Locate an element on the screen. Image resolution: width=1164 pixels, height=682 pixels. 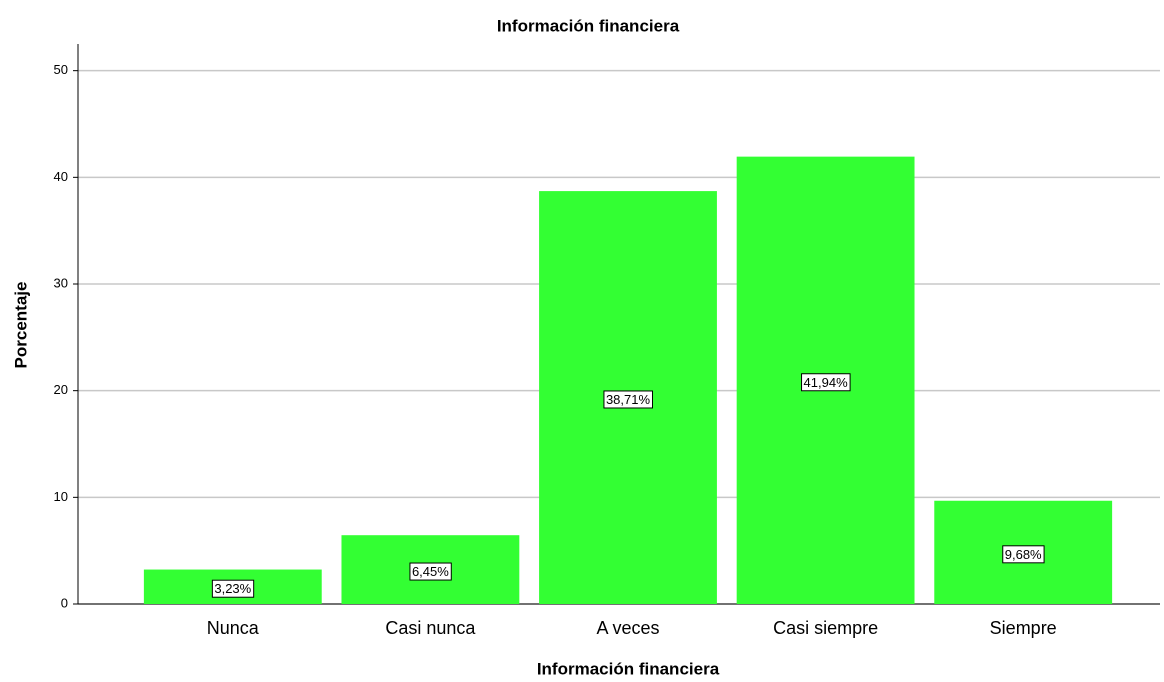
y-tick-label: 30 is located at coordinates (61, 282).